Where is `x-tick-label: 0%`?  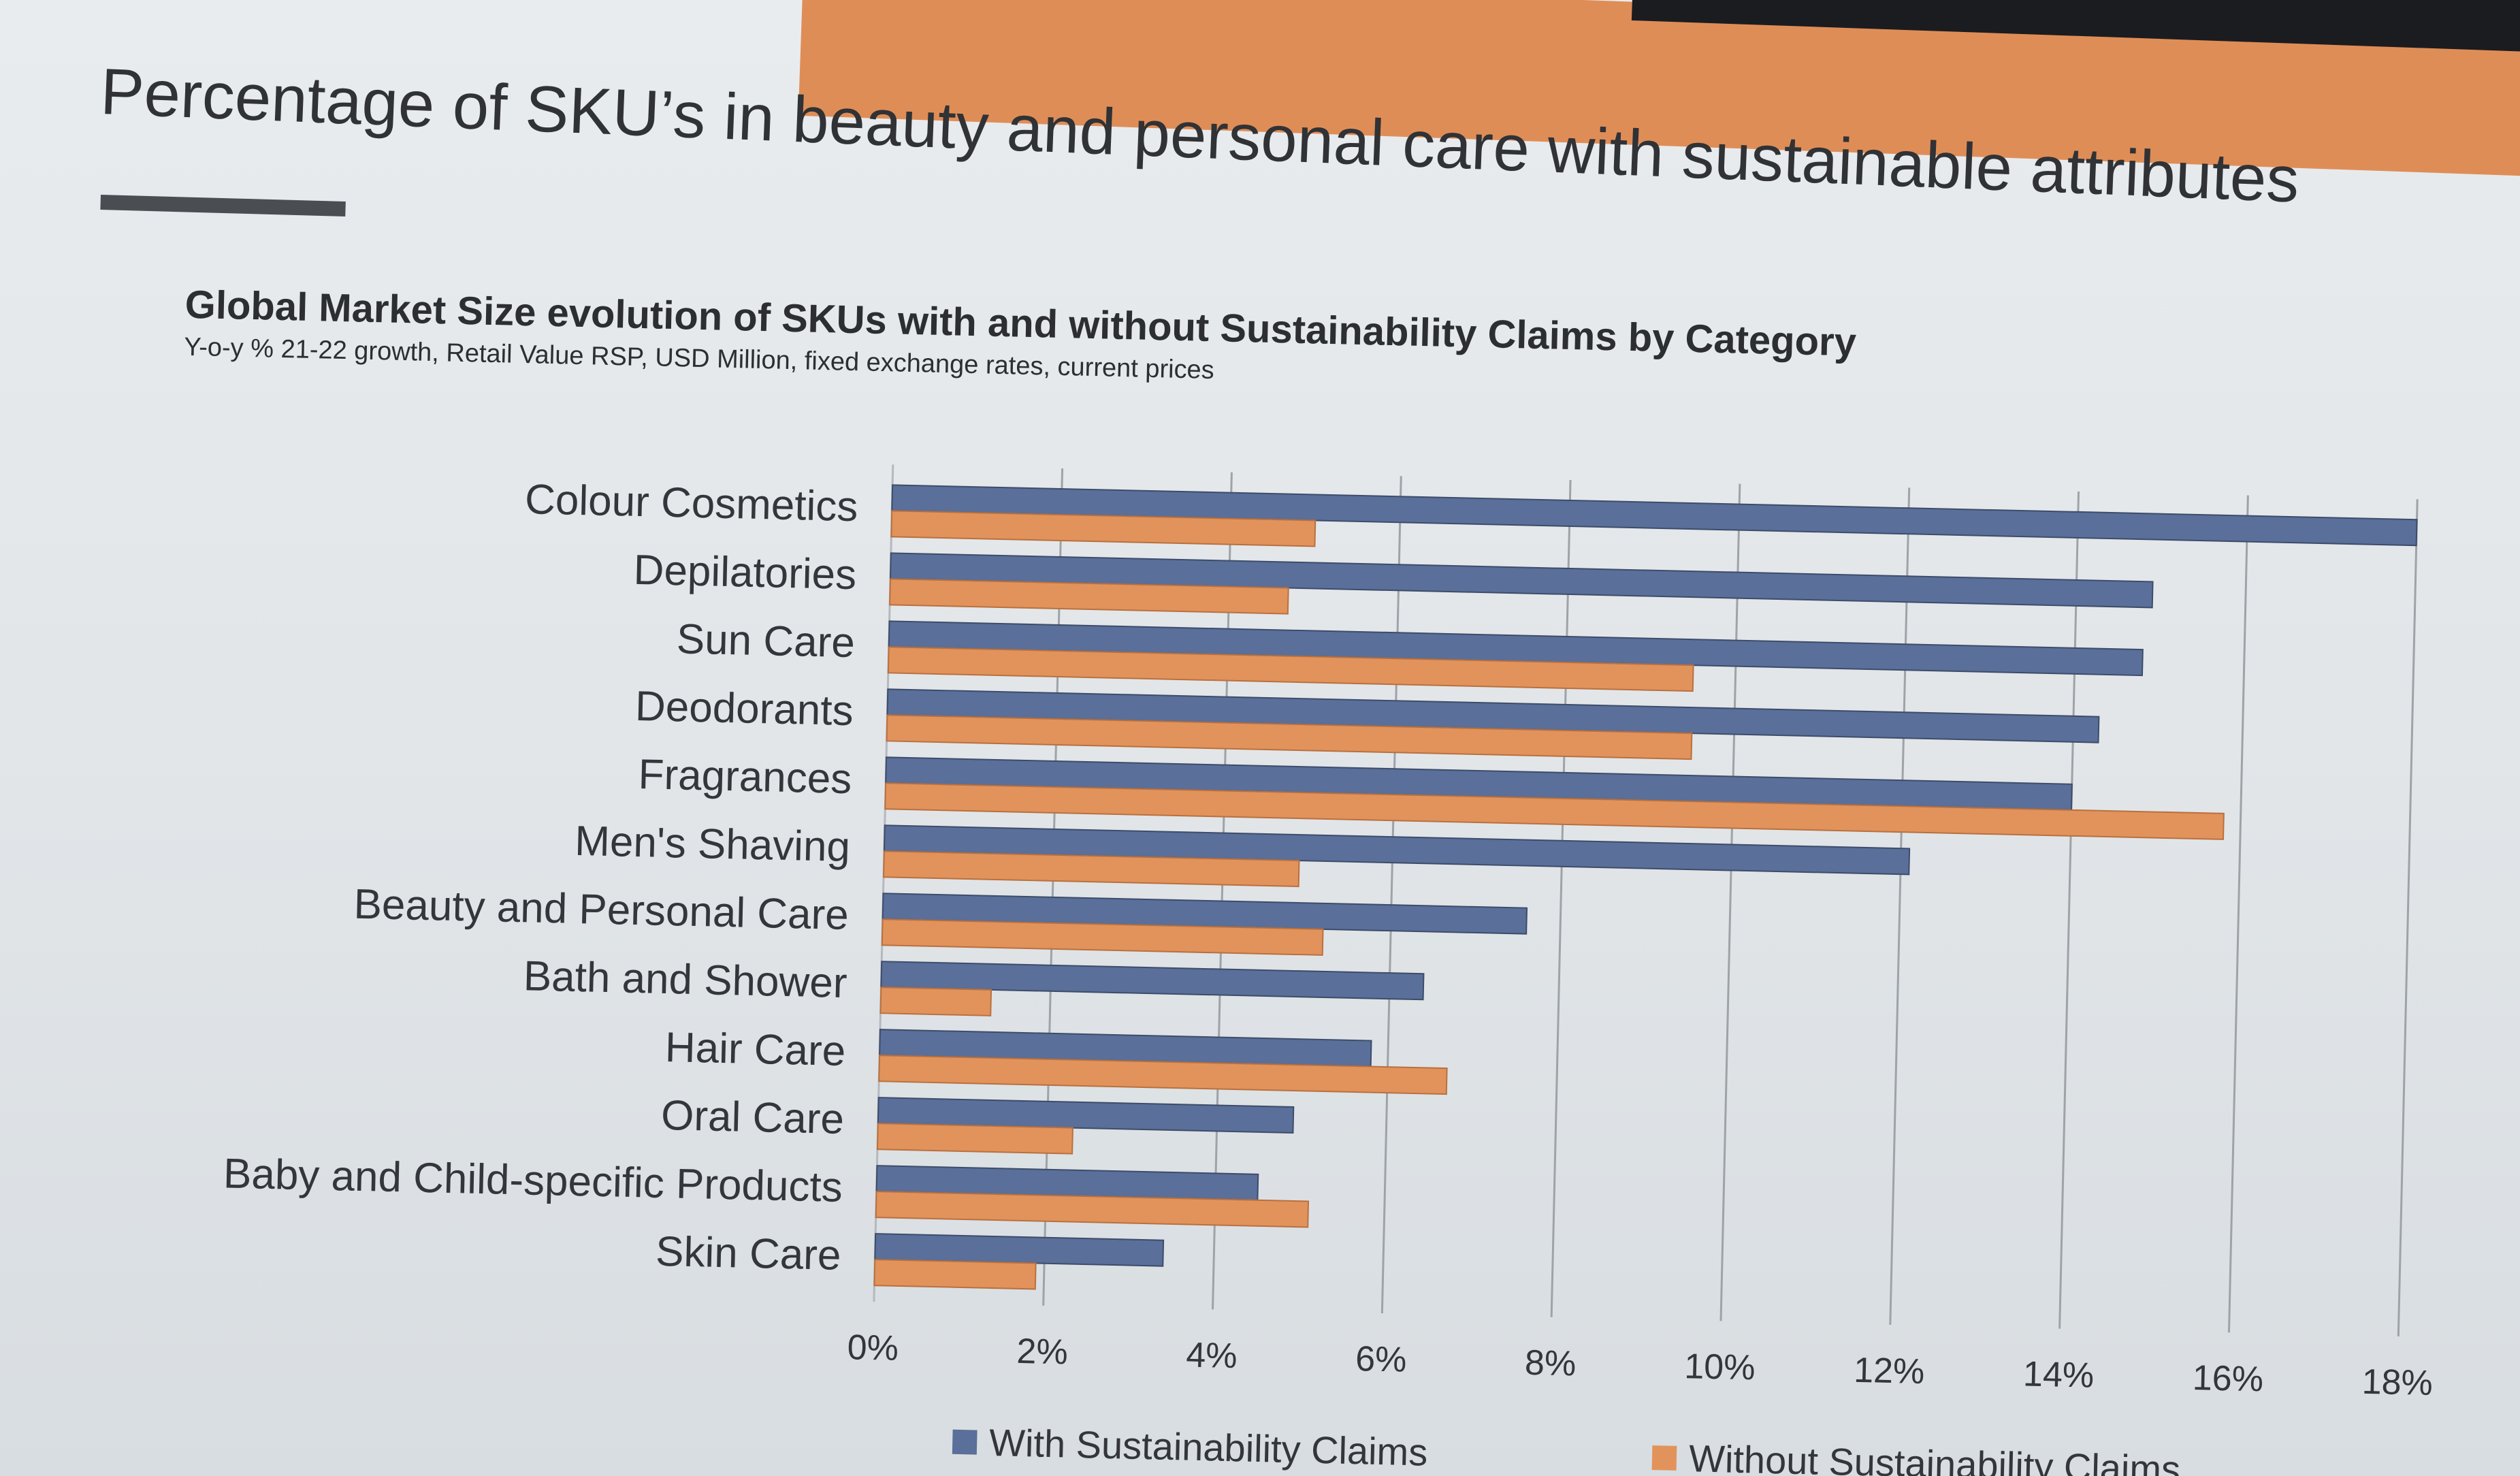
x-tick-label: 0% is located at coordinates (873, 1348).